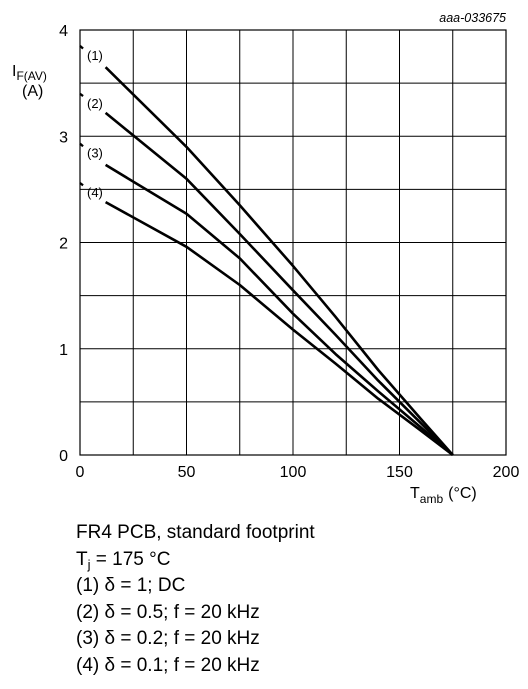 This screenshot has width=528, height=689. I want to click on series-label-3: (3), so click(95, 153).